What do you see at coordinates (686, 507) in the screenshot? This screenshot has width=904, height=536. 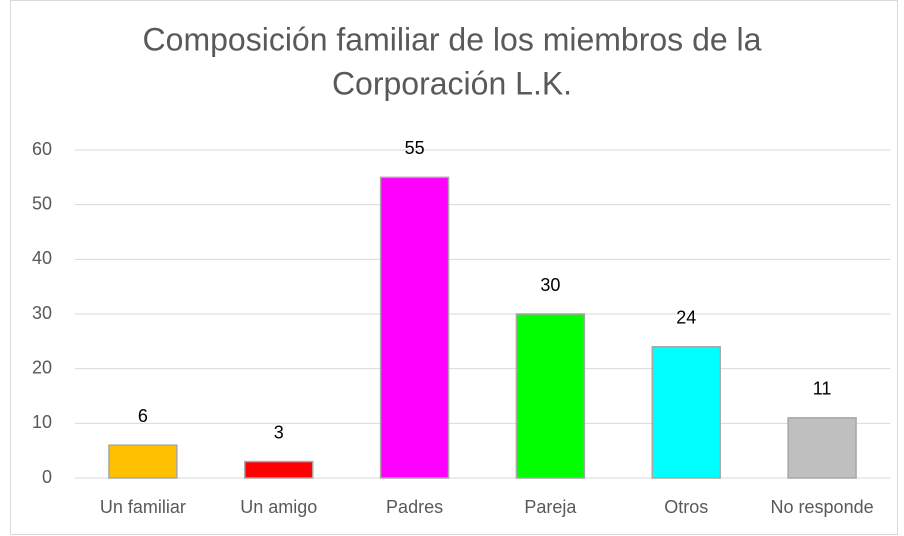 I see `x-tick-label: Otros` at bounding box center [686, 507].